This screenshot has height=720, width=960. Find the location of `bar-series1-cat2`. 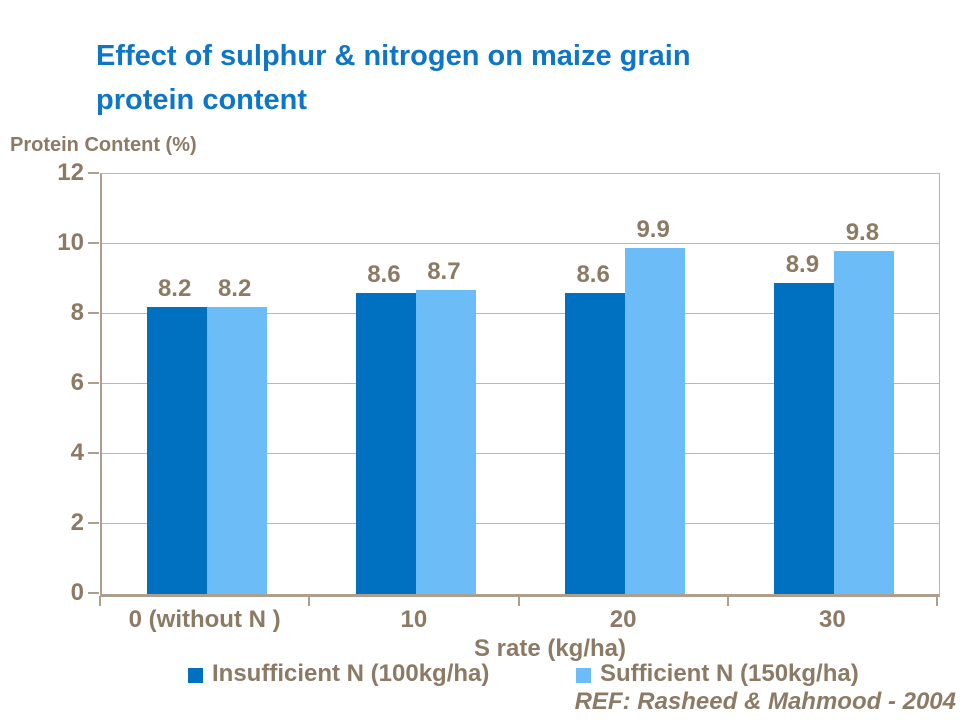

bar-series1-cat2 is located at coordinates (655, 420).